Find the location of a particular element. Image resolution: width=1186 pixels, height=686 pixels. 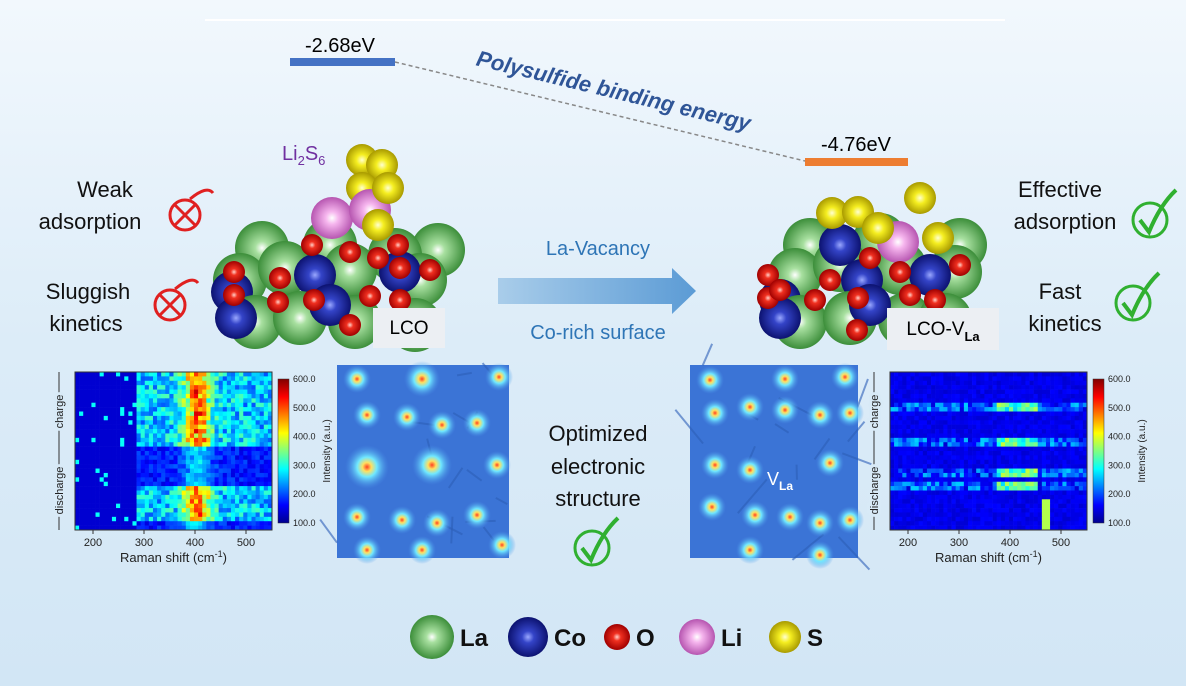

map-bond is located at coordinates (808, 547).